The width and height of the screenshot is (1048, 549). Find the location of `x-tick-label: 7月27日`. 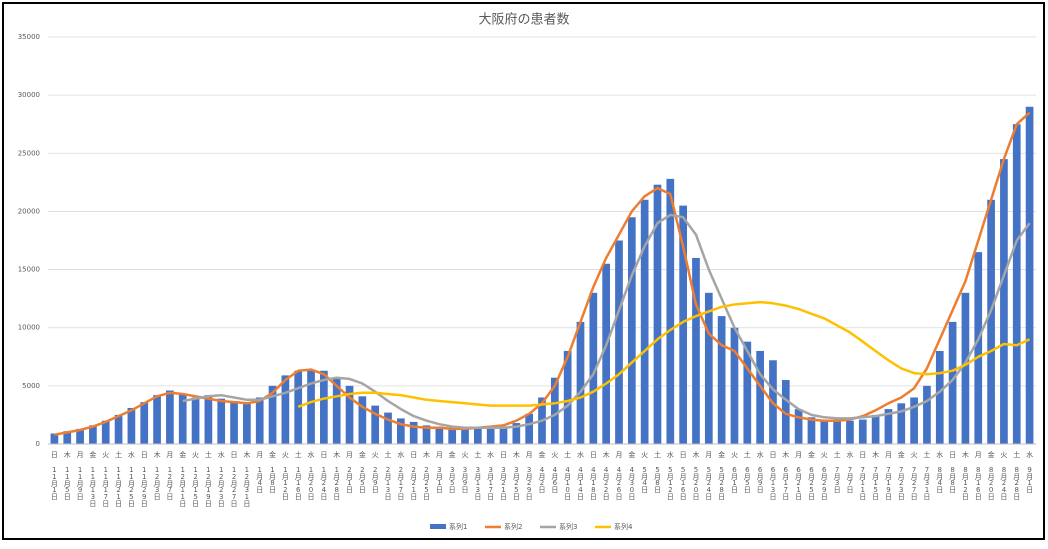

x-tick-label: 7月27日 is located at coordinates (914, 483).